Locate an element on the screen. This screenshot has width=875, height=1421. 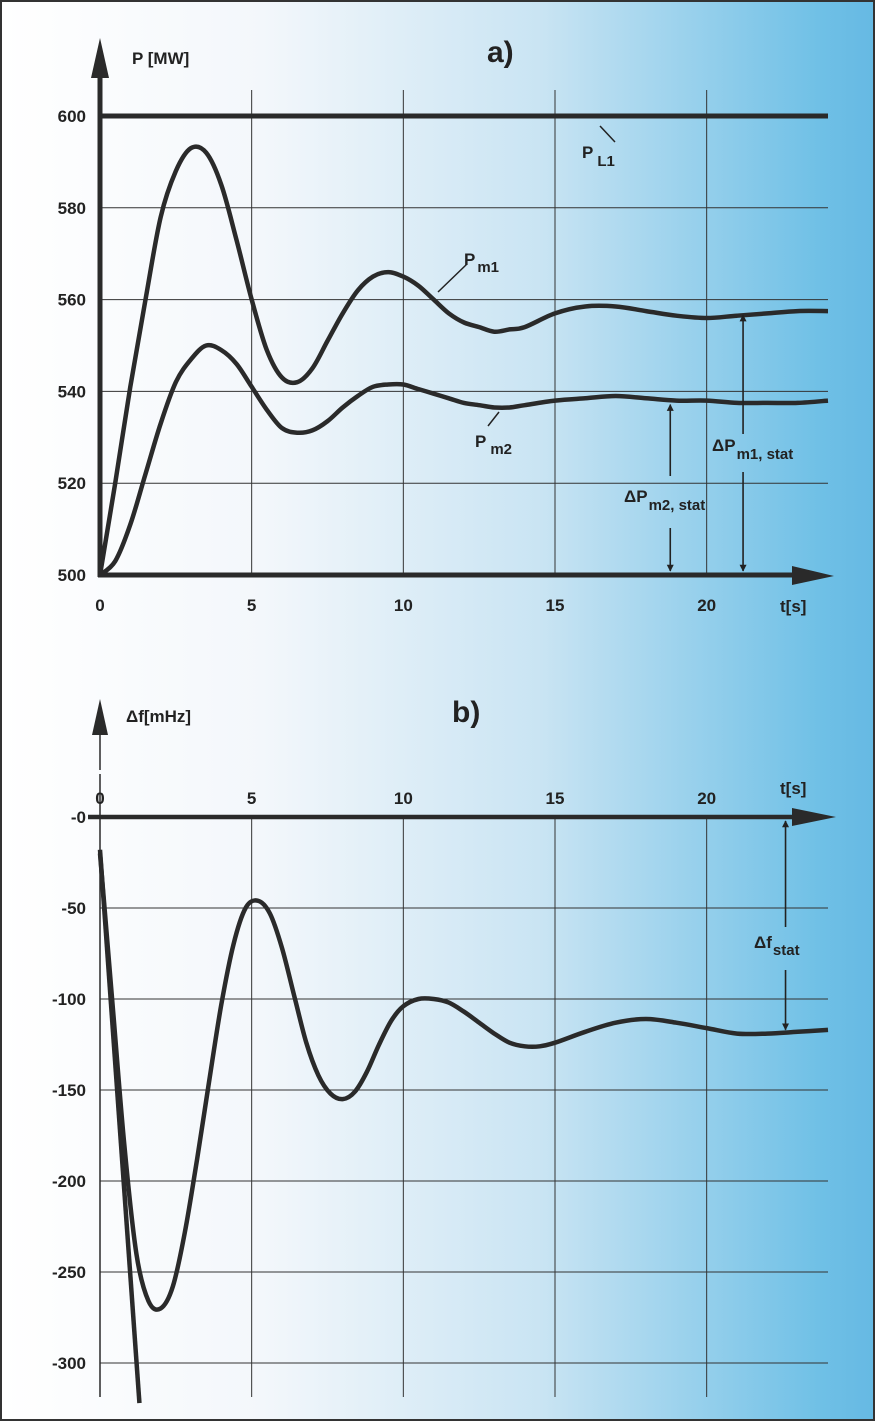
leader-pm2 is located at coordinates (493, 419).